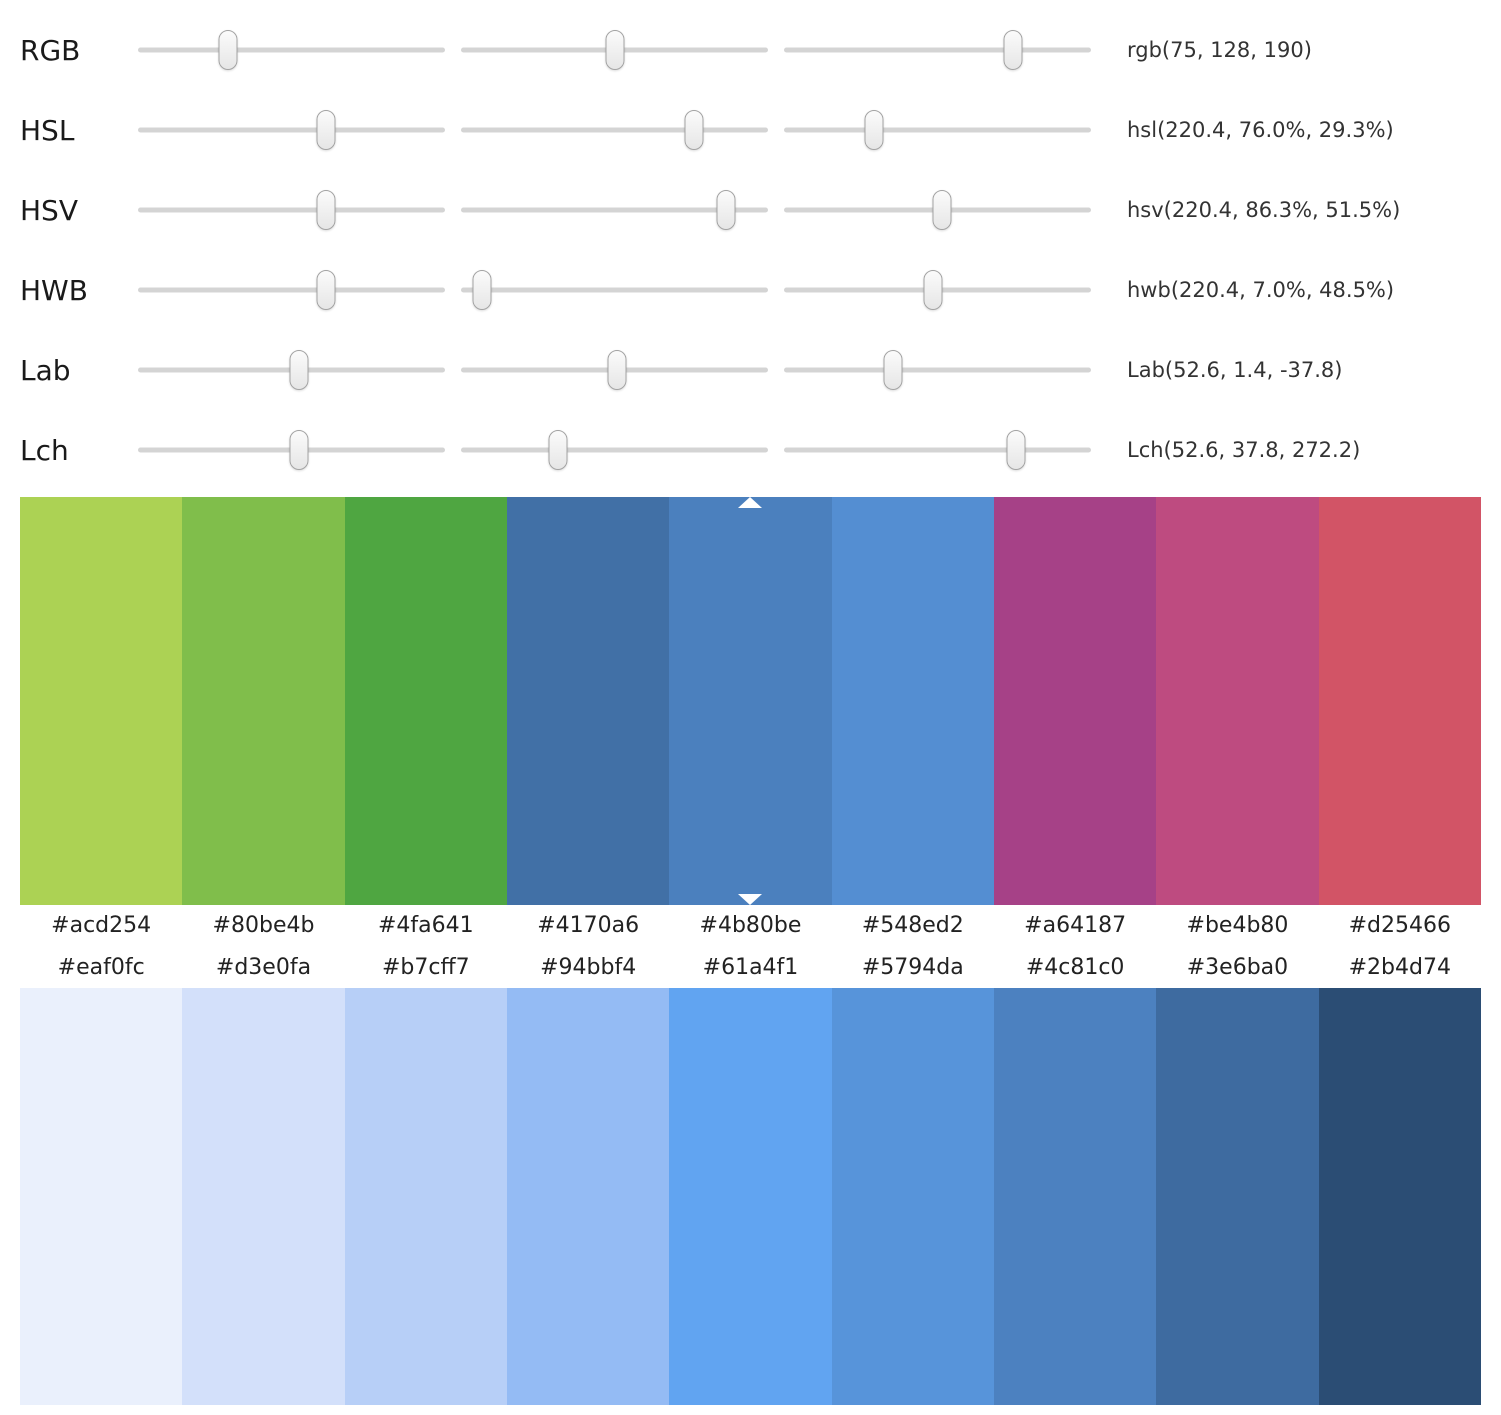 The image size is (1501, 1415). I want to click on selected-swatch-marker-bottom, so click(750, 899).